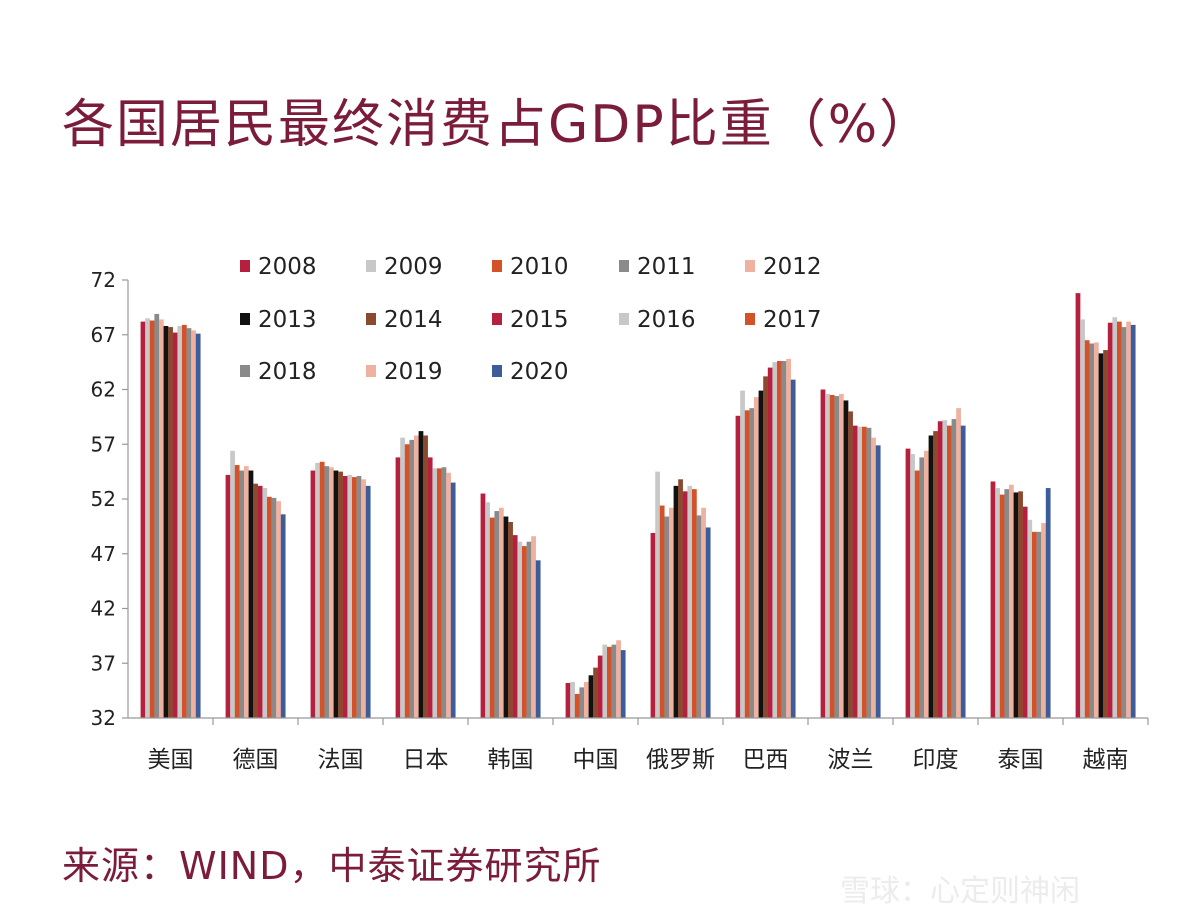  I want to click on y-tick-label: 52, so click(103, 499).